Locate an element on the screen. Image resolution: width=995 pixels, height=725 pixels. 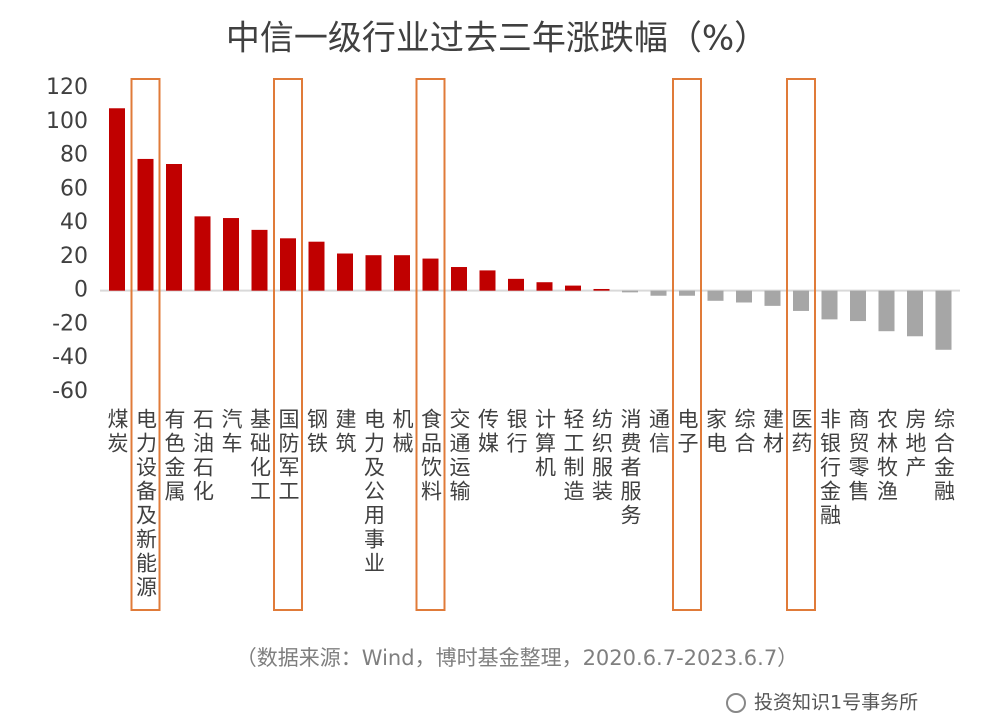
x-tick-label: 家电 is located at coordinates (716, 432).